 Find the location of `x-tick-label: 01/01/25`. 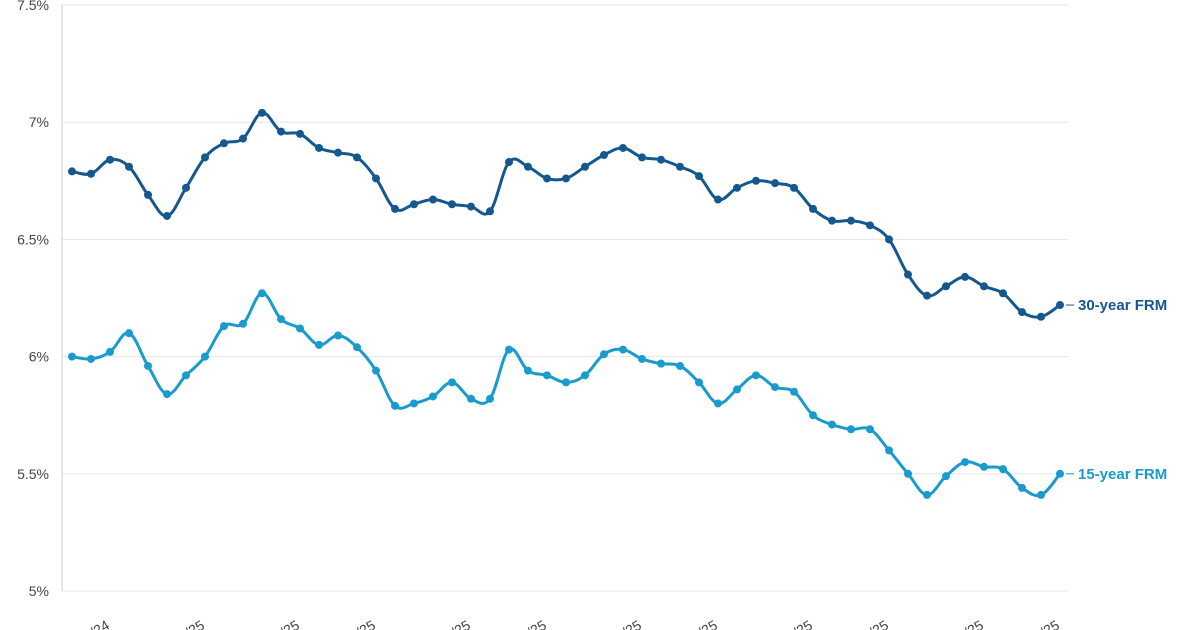

x-tick-label: 01/01/25 is located at coordinates (179, 623).